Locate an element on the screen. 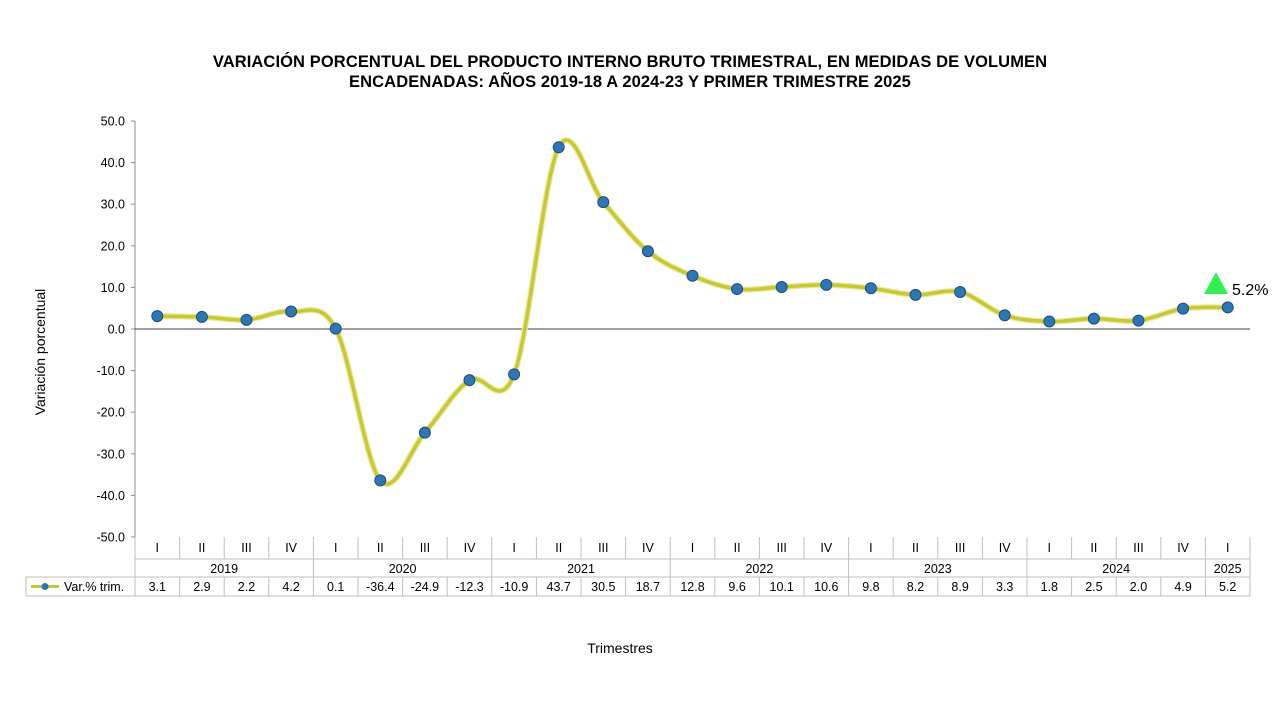 This screenshot has width=1280, height=720. year-label: 2024 is located at coordinates (1116, 569).